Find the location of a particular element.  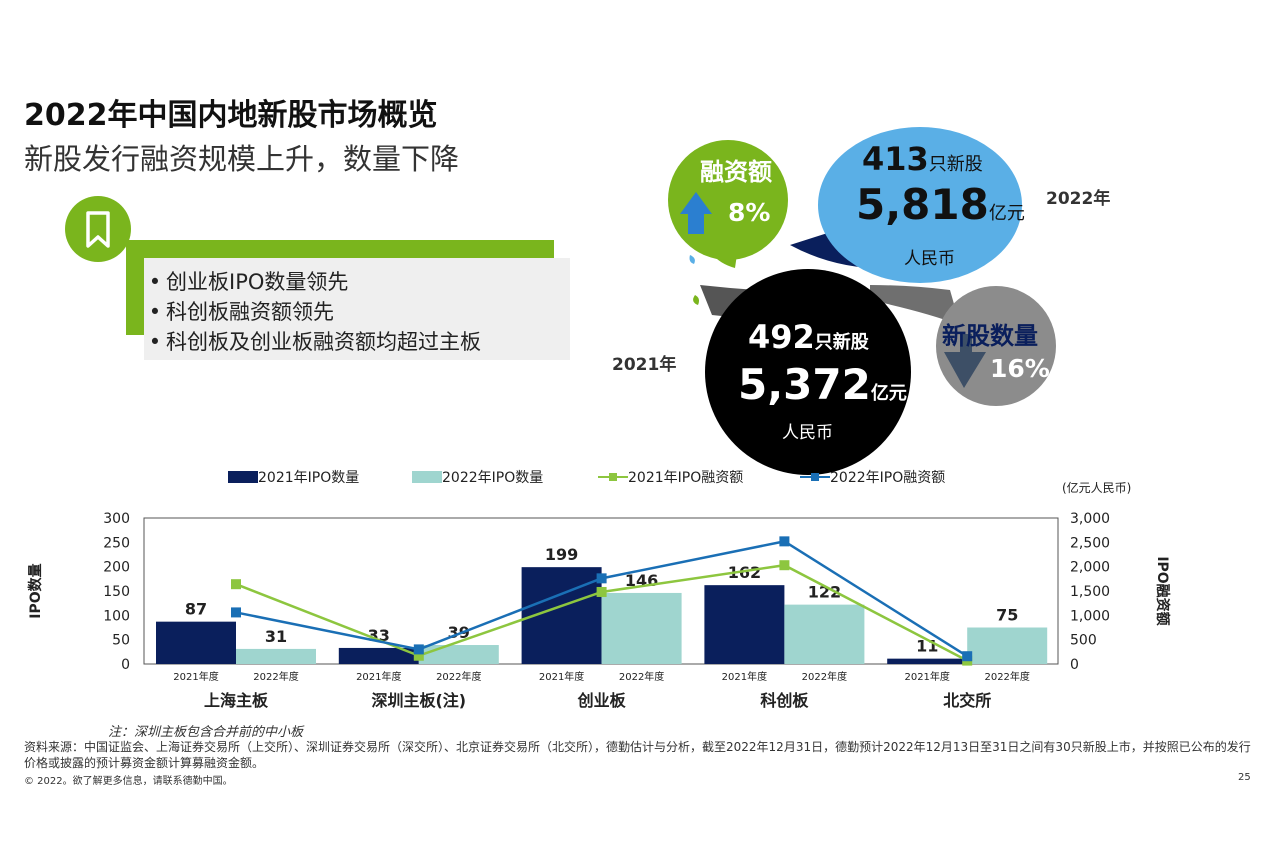

left-axis-tick-label: 200 is located at coordinates (116, 568).